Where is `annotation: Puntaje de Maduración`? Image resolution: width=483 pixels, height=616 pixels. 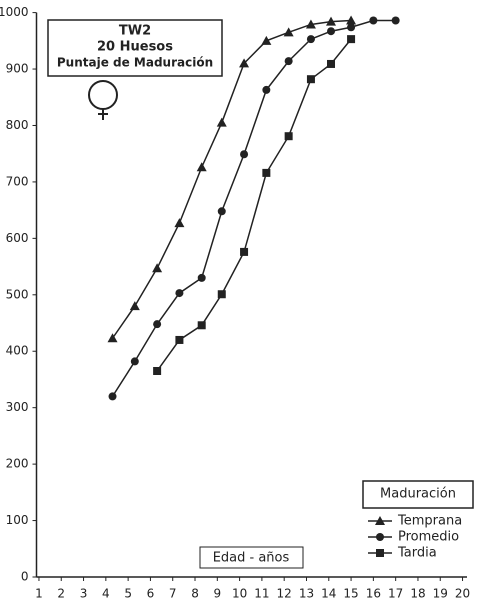 annotation: Puntaje de Maduración is located at coordinates (135, 63).